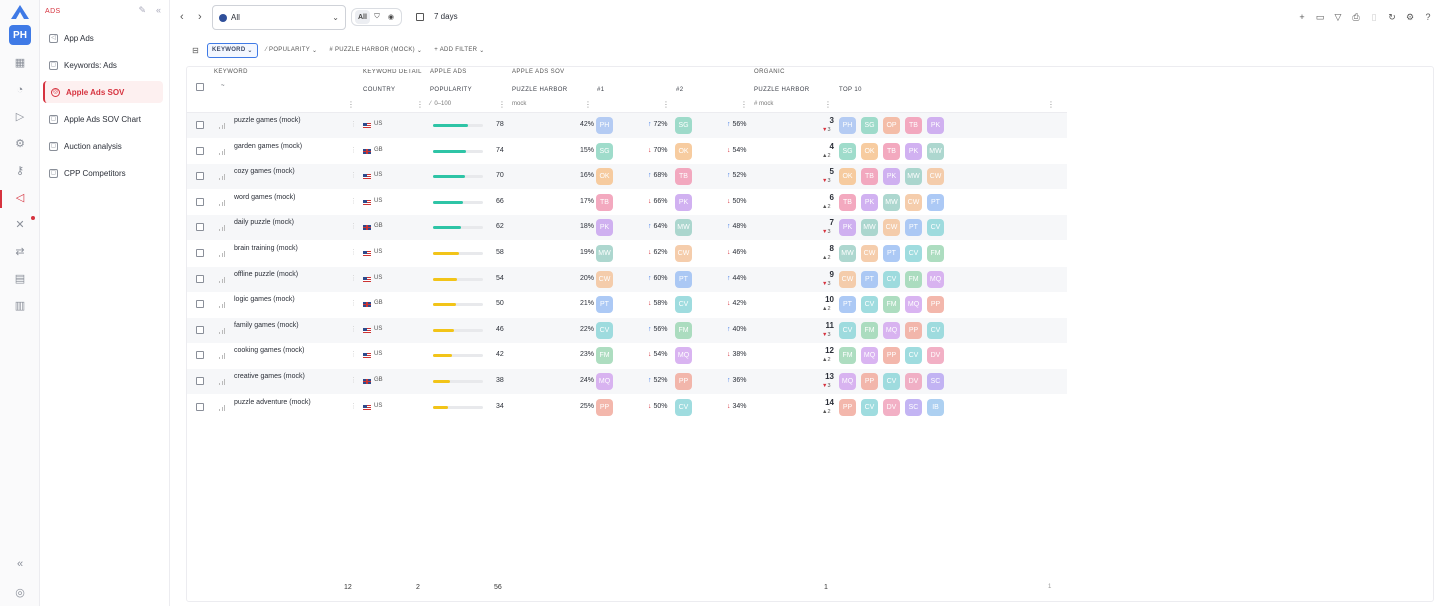 The width and height of the screenshot is (1440, 606). I want to click on edit-icon: ✎, so click(142, 10).